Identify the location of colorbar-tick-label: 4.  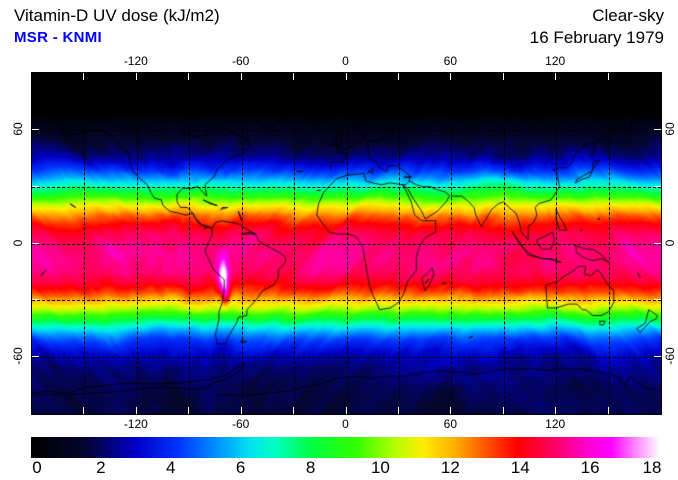
(171, 467).